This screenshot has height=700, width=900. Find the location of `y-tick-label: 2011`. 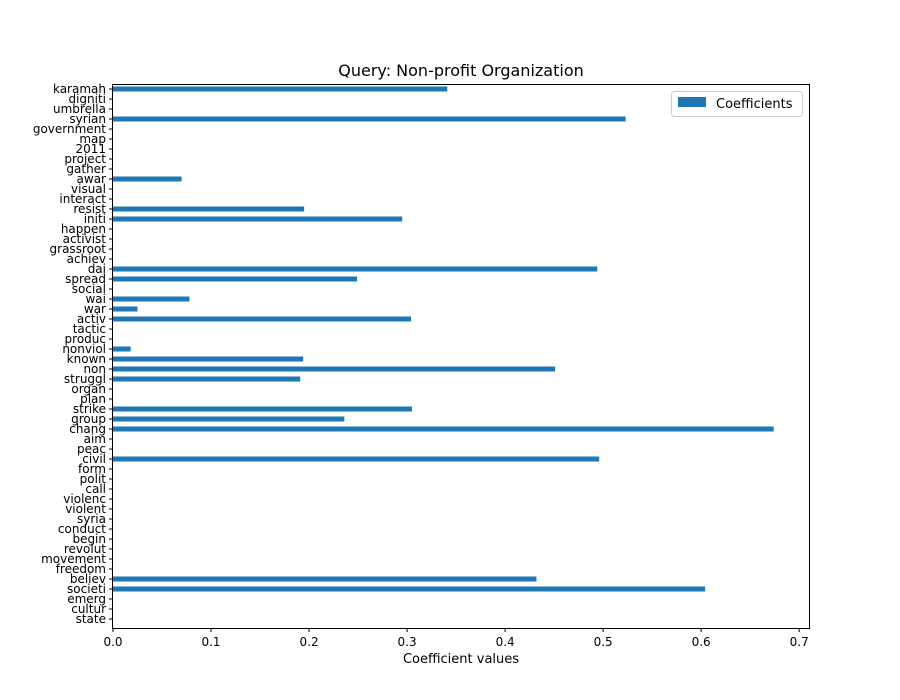

y-tick-label: 2011 is located at coordinates (90, 149).